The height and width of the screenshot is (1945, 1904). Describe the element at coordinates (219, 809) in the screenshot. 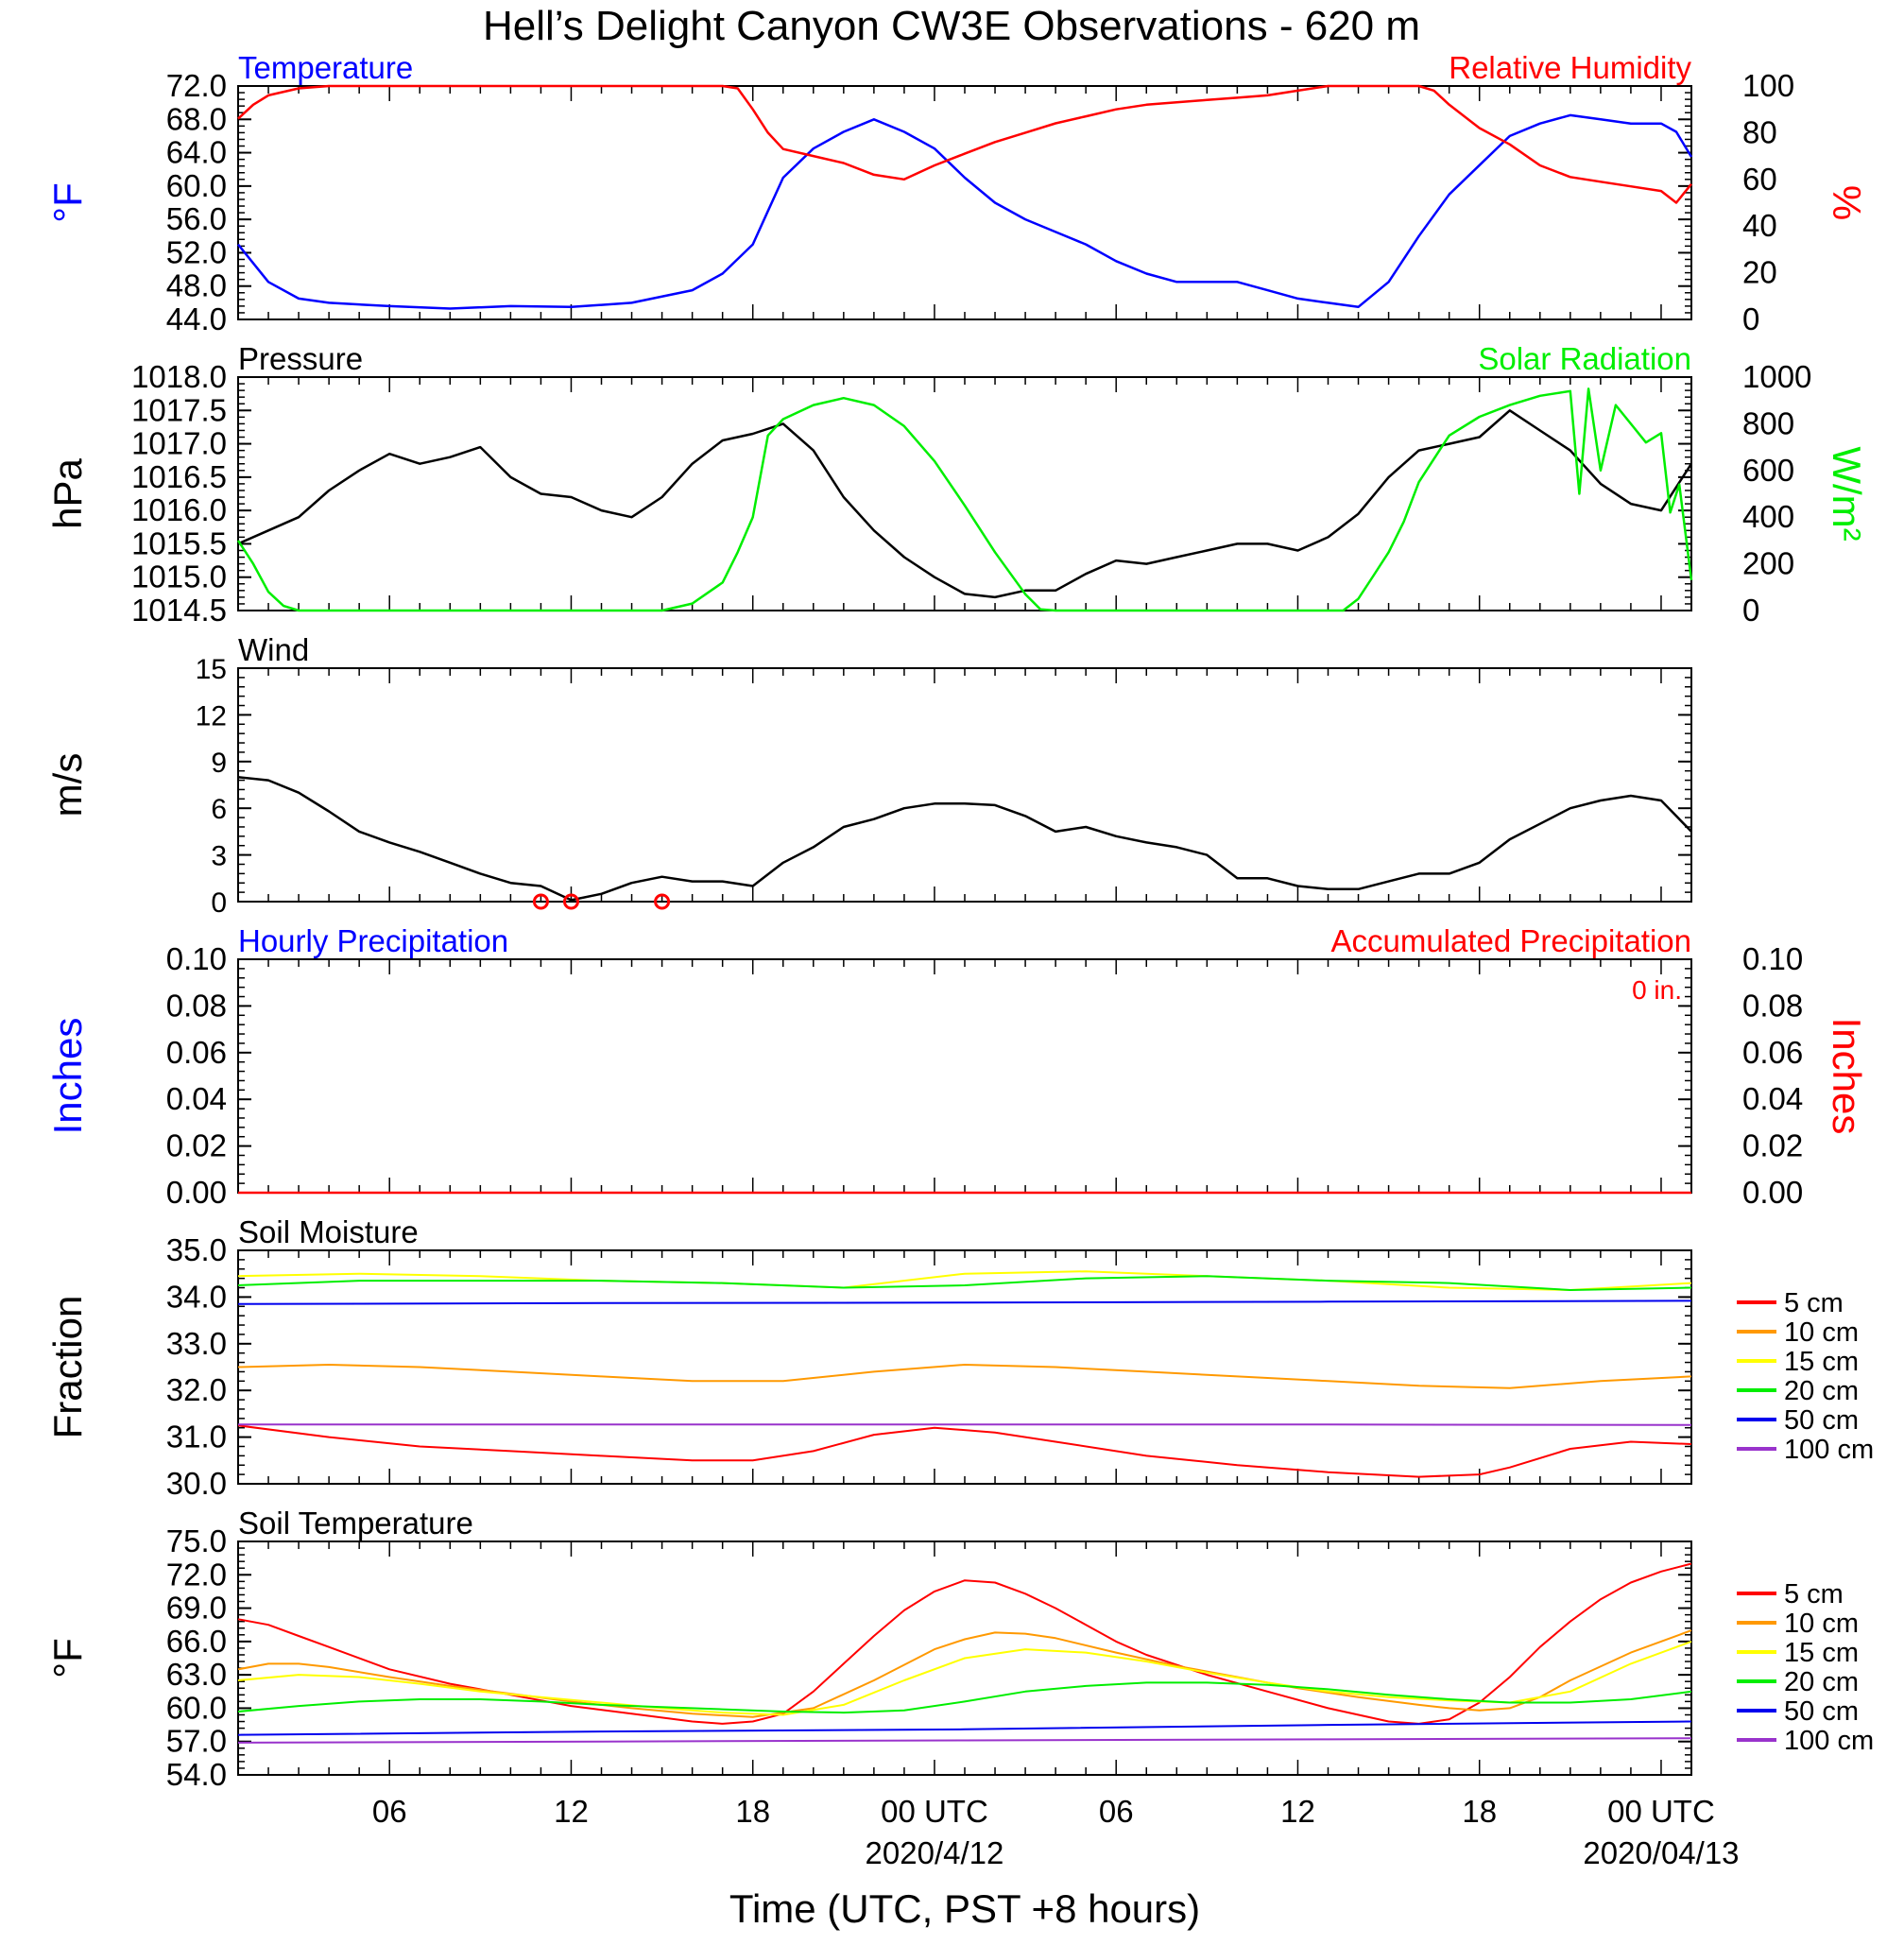

I see `y-tick-label-left: 6` at that location.